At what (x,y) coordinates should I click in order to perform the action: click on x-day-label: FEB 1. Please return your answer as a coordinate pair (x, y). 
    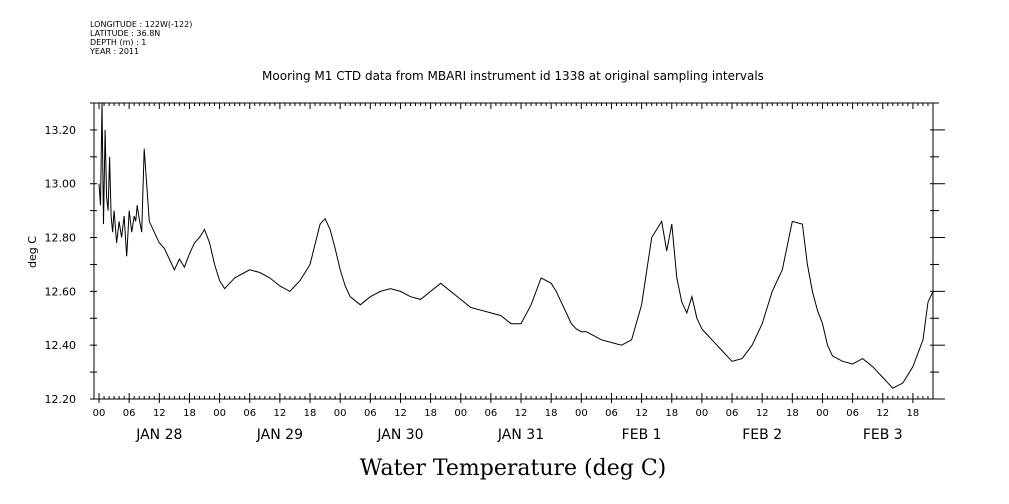
    Looking at the image, I should click on (642, 435).